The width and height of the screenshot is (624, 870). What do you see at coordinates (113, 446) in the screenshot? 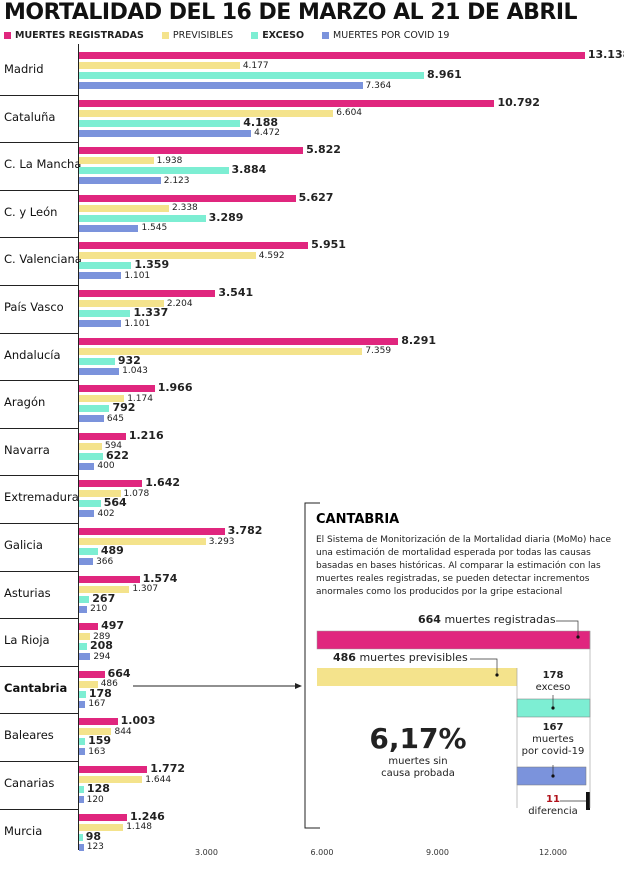
I see `data-label: 594` at bounding box center [113, 446].